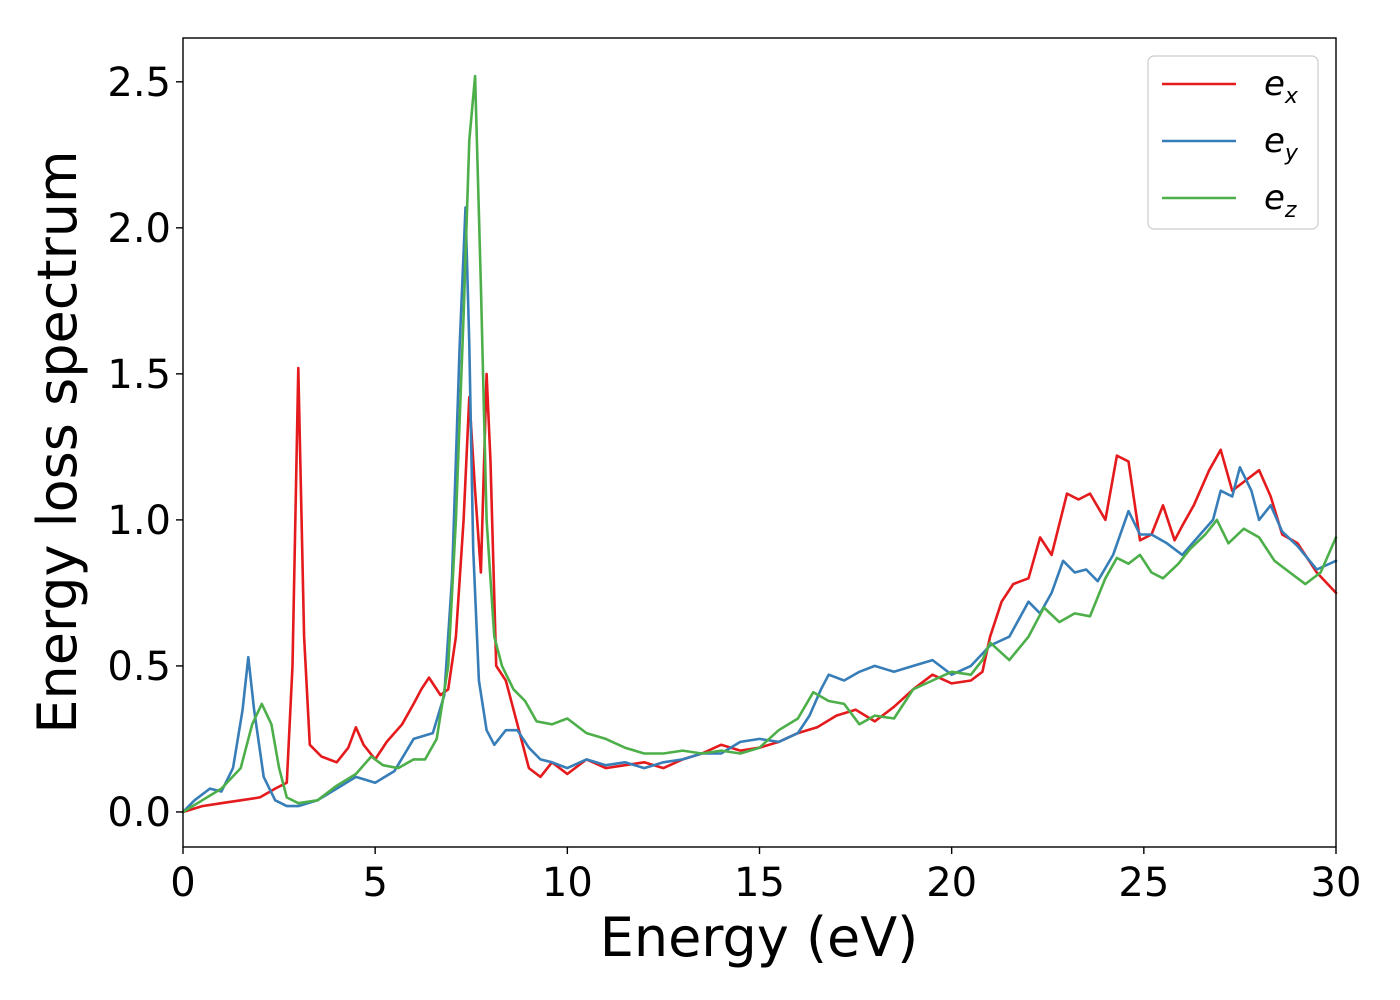  Describe the element at coordinates (139, 83) in the screenshot. I see `y-tick-label: 2.5` at that location.